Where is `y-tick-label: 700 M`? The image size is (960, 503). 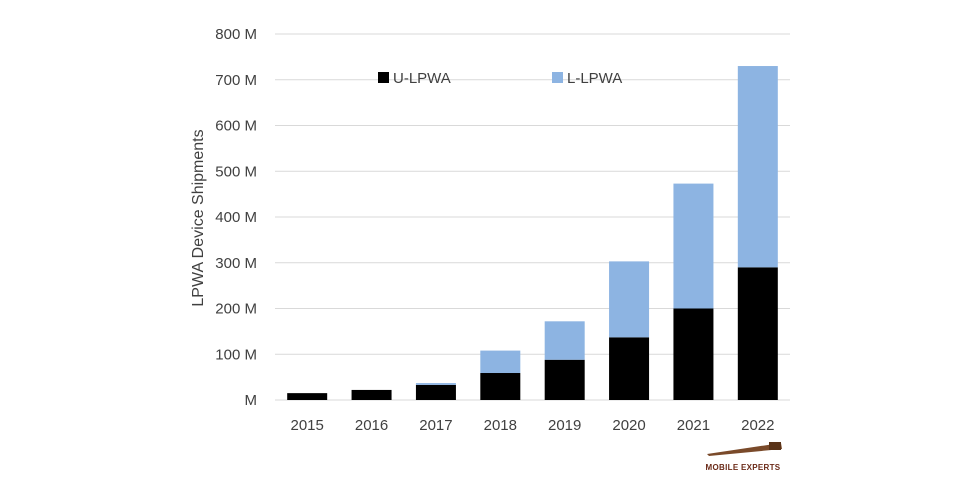
y-tick-label: 700 M is located at coordinates (236, 80).